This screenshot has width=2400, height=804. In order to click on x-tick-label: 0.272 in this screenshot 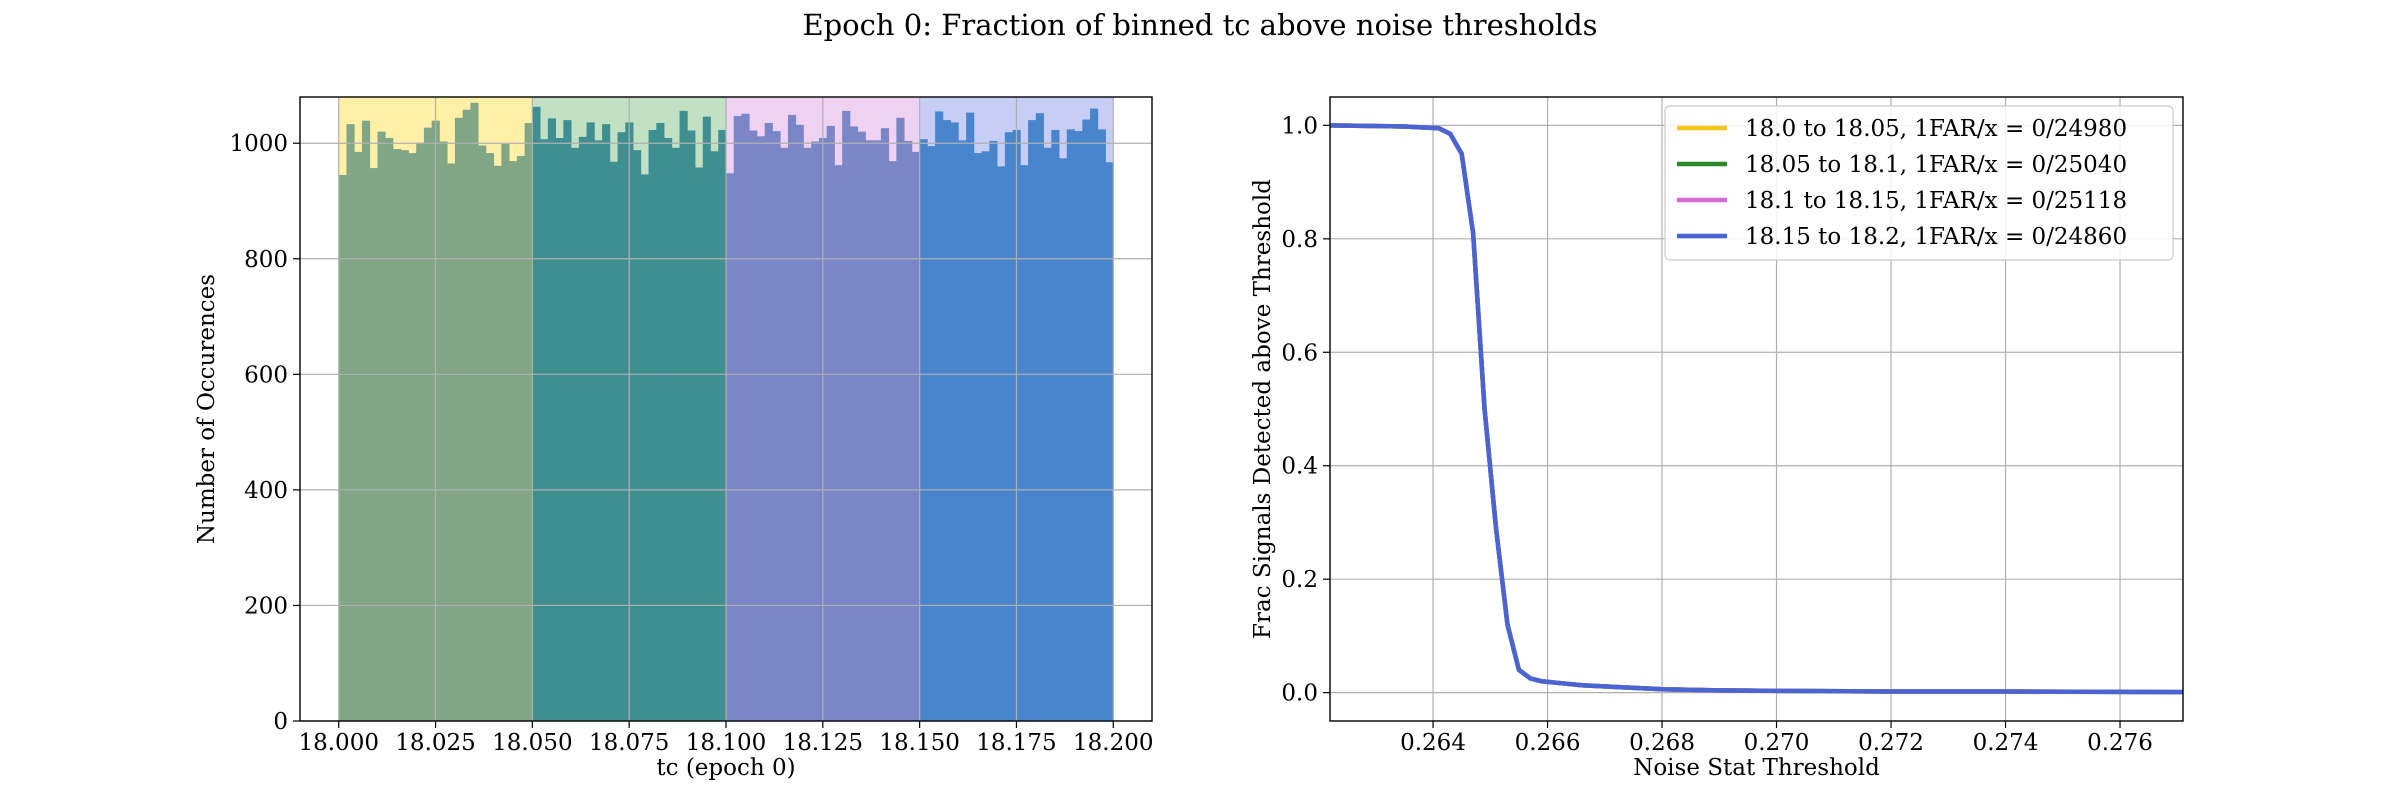, I will do `click(1891, 743)`.